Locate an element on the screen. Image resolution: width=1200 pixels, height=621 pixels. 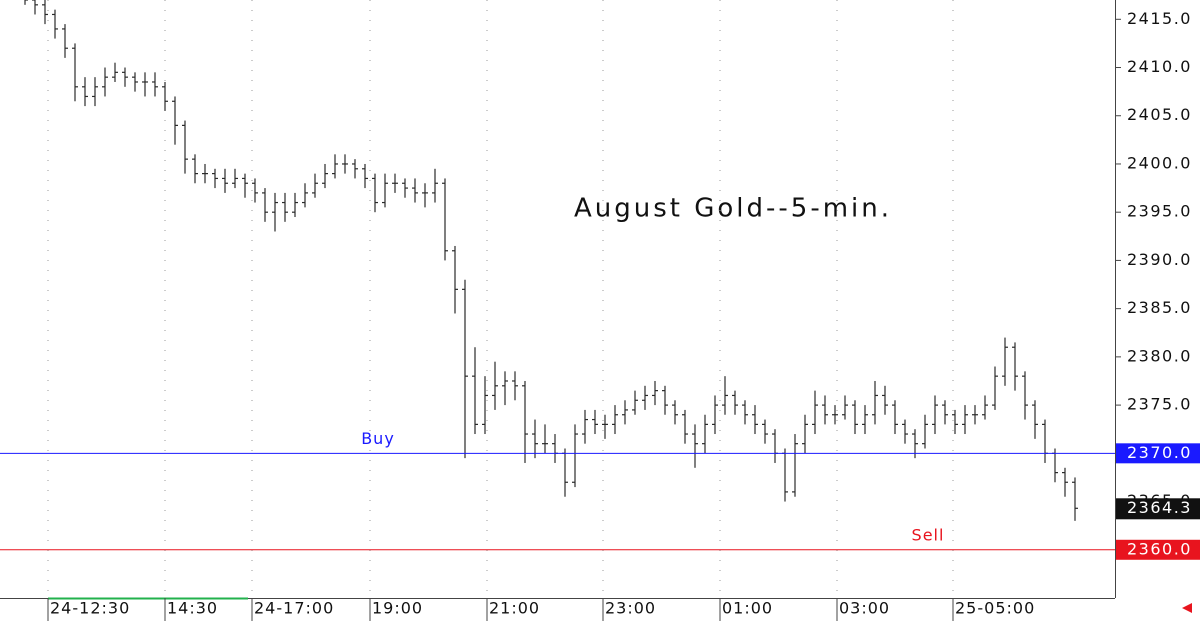
x-tick-label: 24-12:30 is located at coordinates (90, 608).